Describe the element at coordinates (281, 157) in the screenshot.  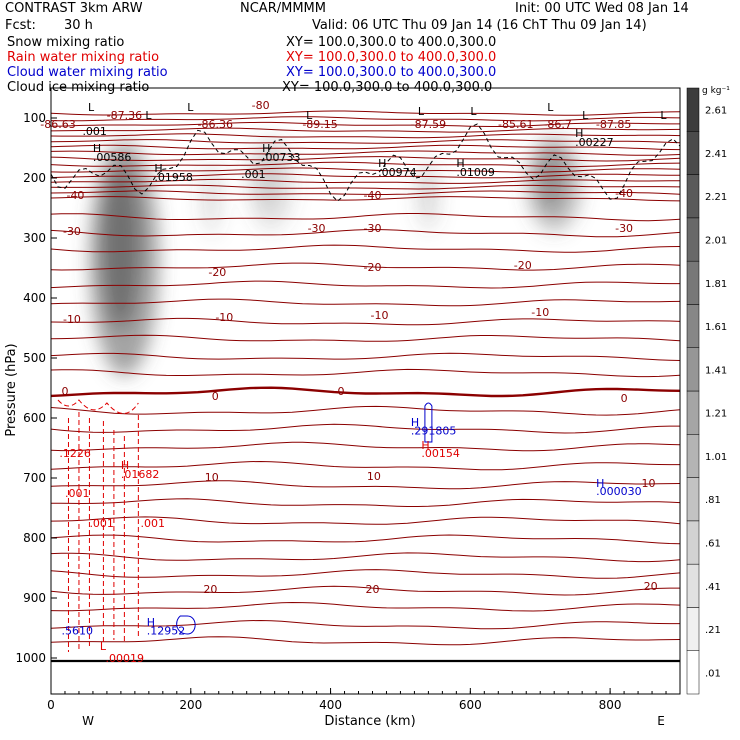
I see `extremum-label: .00733` at that location.